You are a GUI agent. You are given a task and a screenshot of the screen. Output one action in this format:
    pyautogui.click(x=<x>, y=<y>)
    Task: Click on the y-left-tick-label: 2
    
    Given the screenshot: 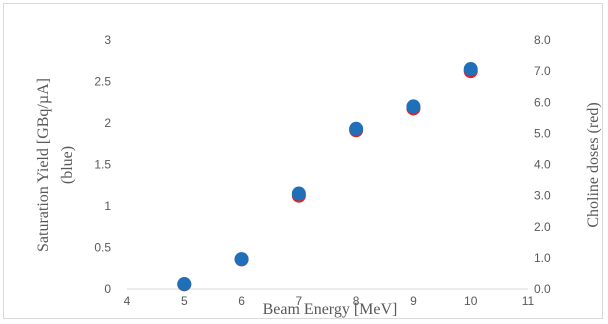 What is the action you would take?
    pyautogui.click(x=107, y=123)
    